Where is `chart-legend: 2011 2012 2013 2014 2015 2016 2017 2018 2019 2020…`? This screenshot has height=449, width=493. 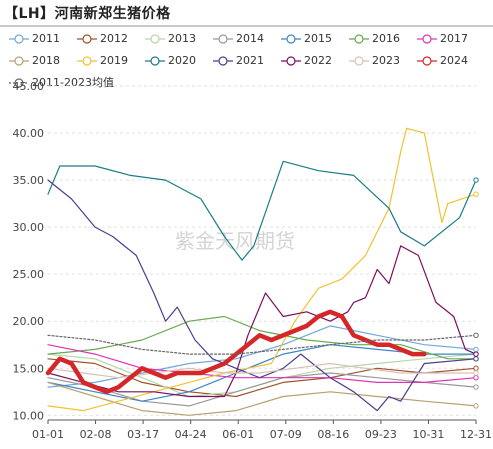 chart-legend: 2011 2012 2013 2014 2015 2016 2017 2018 2019 2020… is located at coordinates (246, 62).